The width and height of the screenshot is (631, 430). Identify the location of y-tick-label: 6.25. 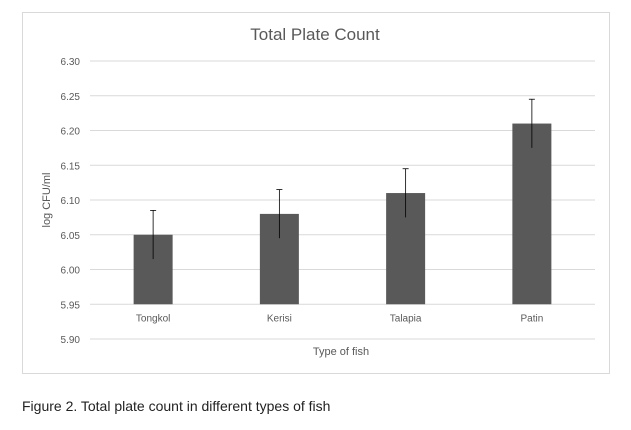
(71, 97).